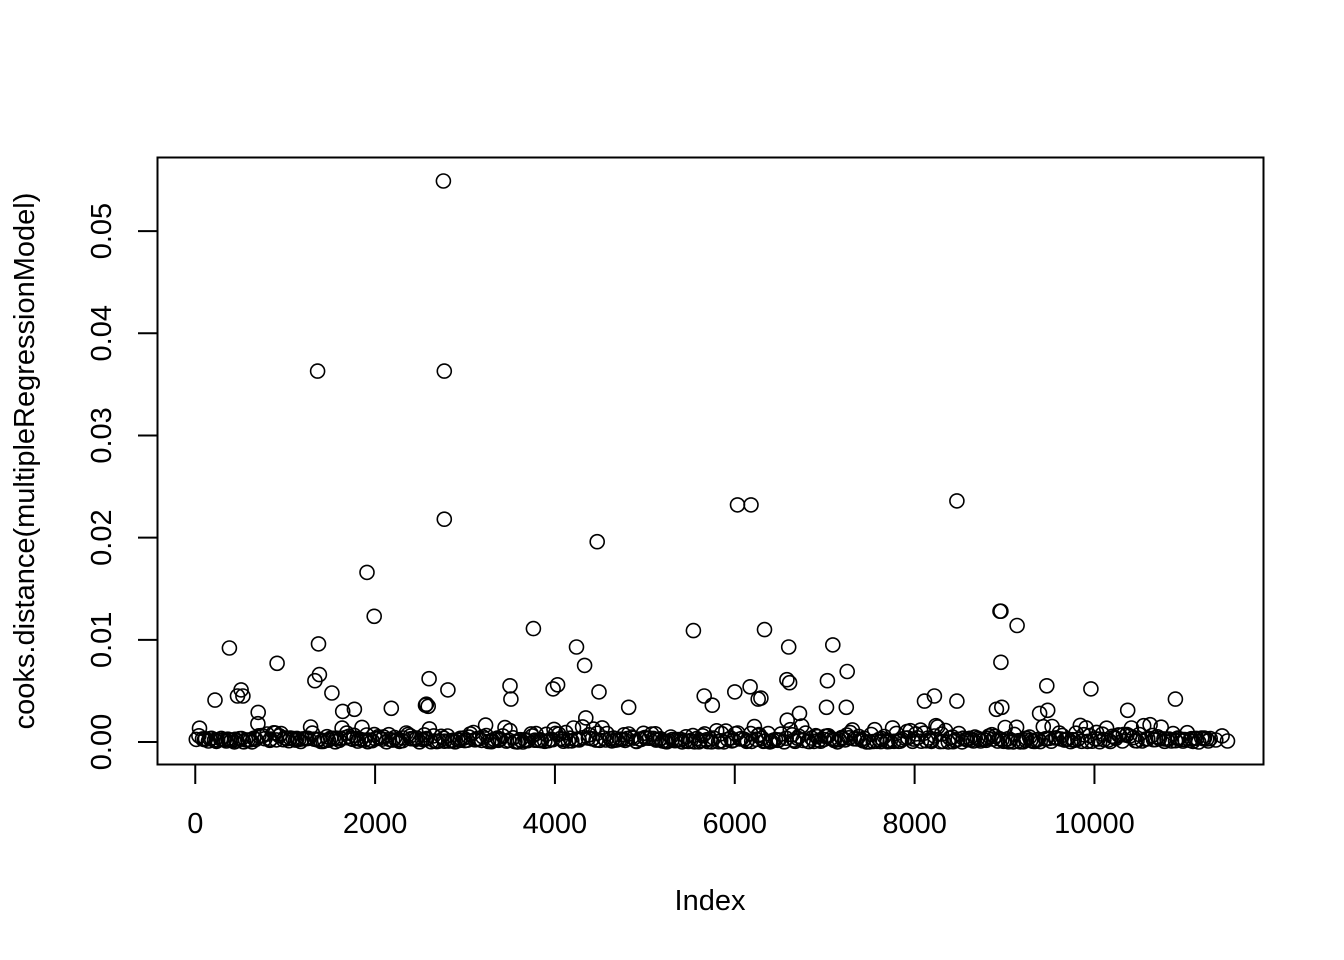 This screenshot has height=960, width=1344. I want to click on x-tick-label: 2000, so click(375, 824).